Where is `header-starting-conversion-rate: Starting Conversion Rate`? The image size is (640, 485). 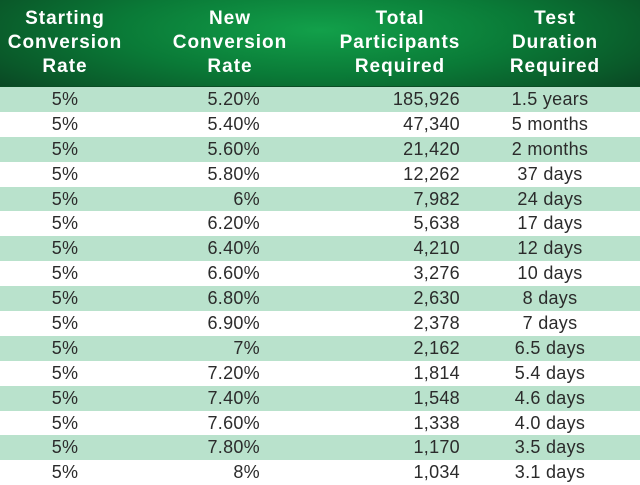
header-starting-conversion-rate: Starting Conversion Rate is located at coordinates (65, 43).